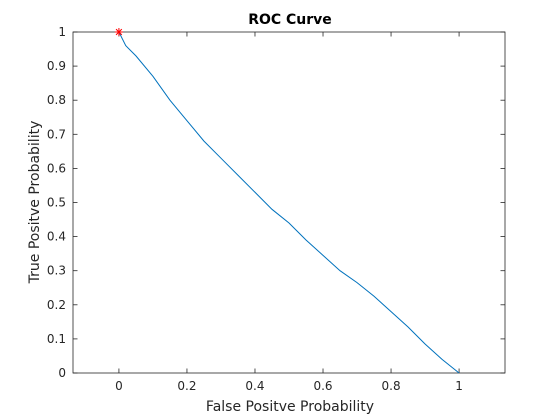 The width and height of the screenshot is (560, 420). I want to click on y-tick-label: 0.6, so click(56, 168).